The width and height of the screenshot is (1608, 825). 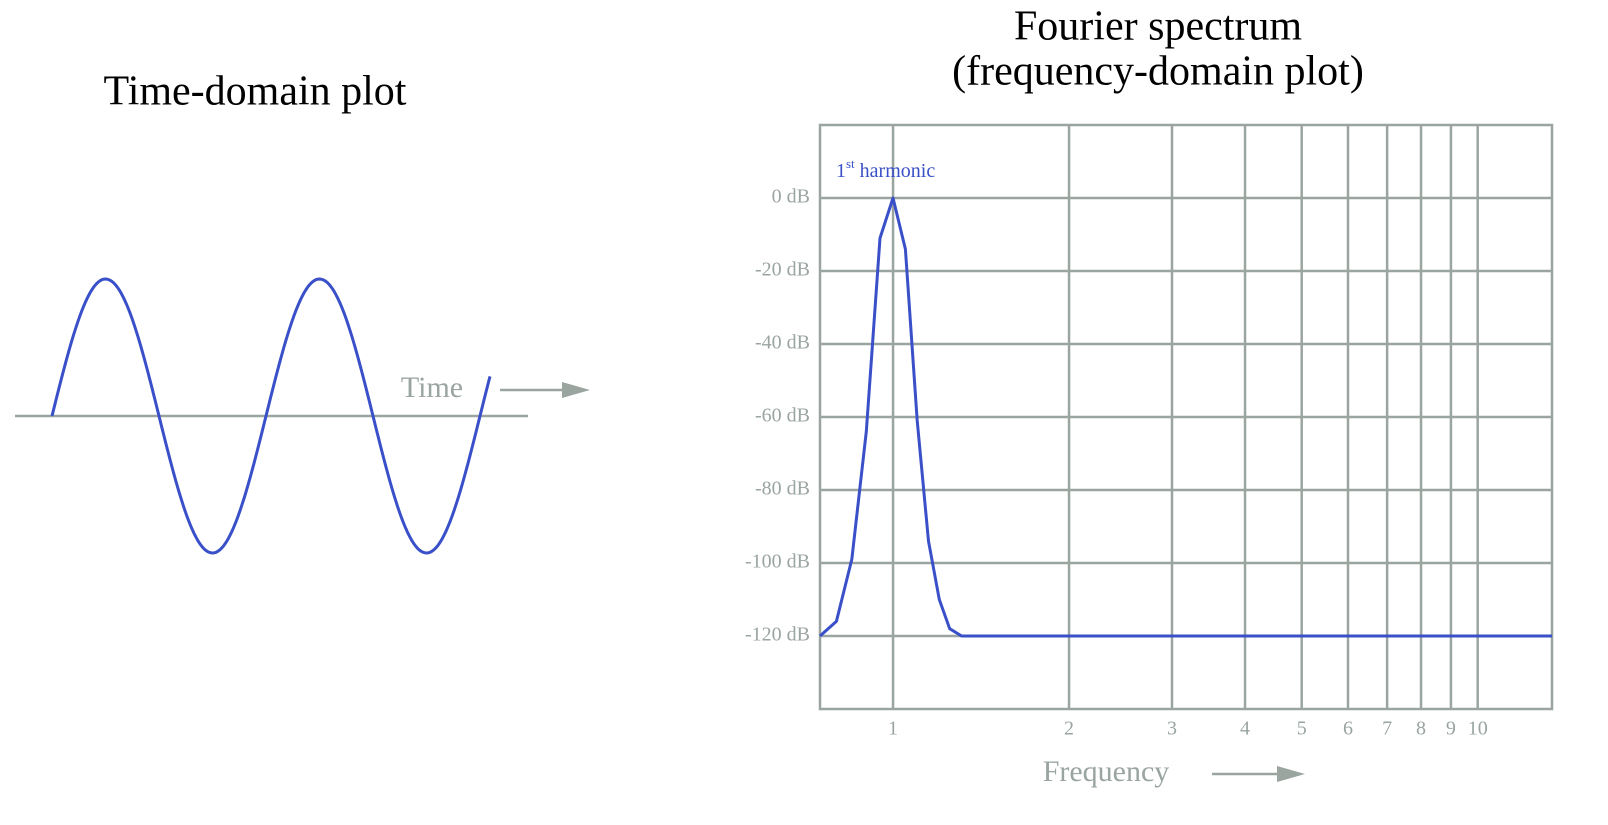 What do you see at coordinates (782, 489) in the screenshot?
I see `y-tick-label: -80 dB` at bounding box center [782, 489].